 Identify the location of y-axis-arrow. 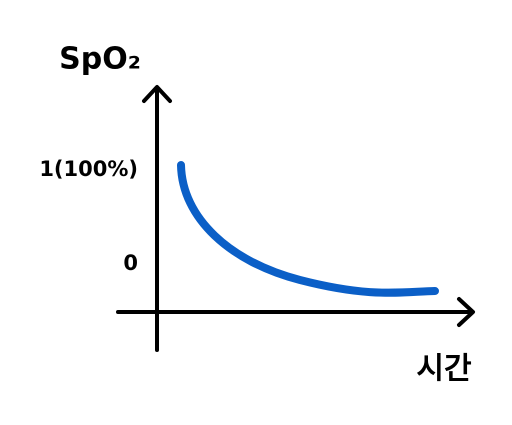
(157, 94).